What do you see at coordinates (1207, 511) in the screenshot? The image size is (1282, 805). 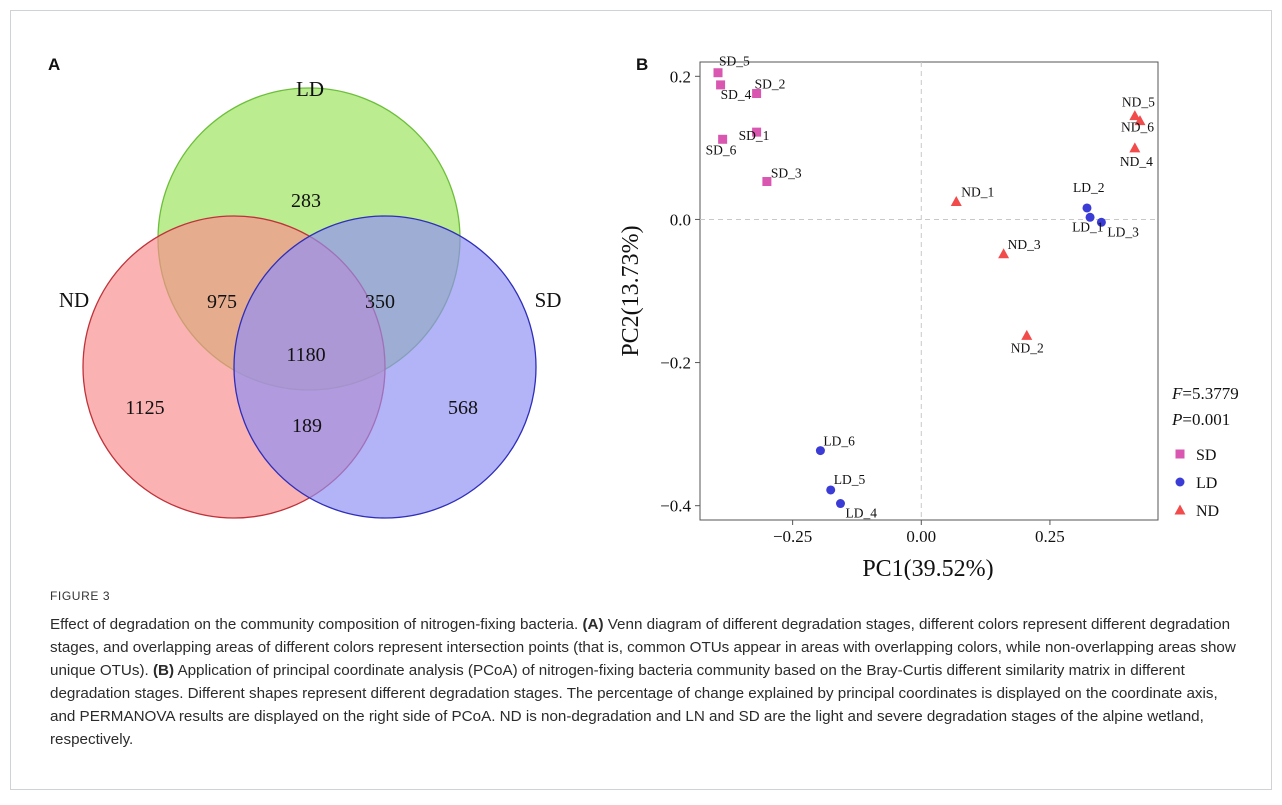 I see `legend-label-nd: ND` at bounding box center [1207, 511].